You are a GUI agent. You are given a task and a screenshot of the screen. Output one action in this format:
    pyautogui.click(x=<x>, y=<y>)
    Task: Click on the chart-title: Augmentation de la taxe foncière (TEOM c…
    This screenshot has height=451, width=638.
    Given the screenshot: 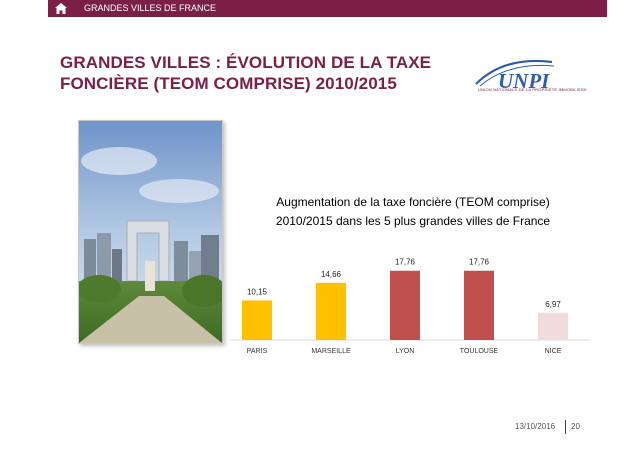 What is the action you would take?
    pyautogui.click(x=413, y=212)
    